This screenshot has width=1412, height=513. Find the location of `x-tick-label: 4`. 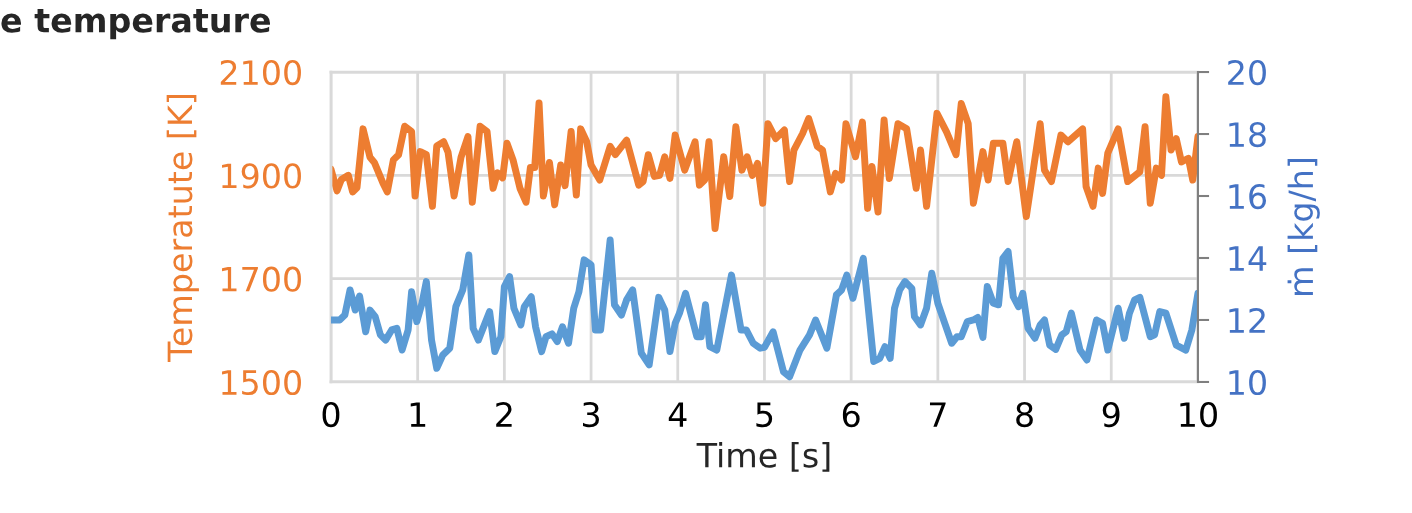

x-tick-label: 4 is located at coordinates (677, 414).